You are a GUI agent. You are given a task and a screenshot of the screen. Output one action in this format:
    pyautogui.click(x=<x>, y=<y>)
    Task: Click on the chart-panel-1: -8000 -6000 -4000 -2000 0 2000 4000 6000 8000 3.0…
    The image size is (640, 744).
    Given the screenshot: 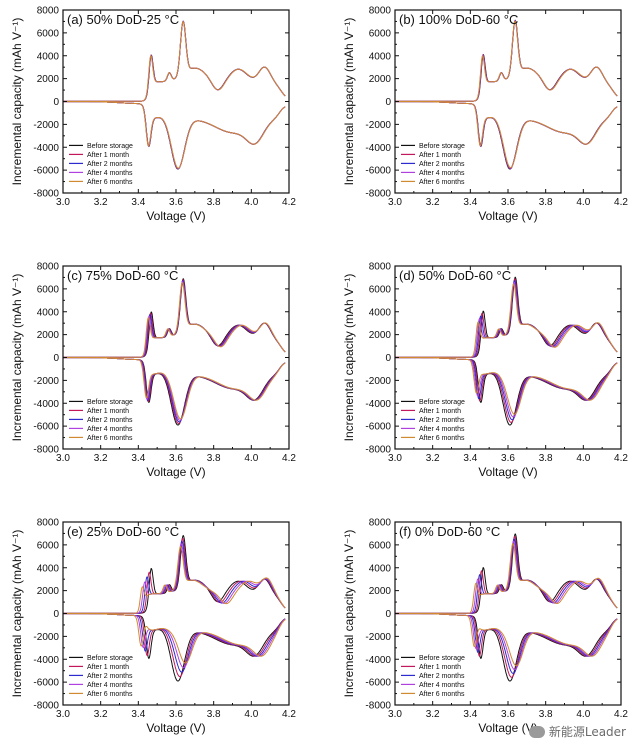 What is the action you would take?
    pyautogui.click(x=153, y=115)
    